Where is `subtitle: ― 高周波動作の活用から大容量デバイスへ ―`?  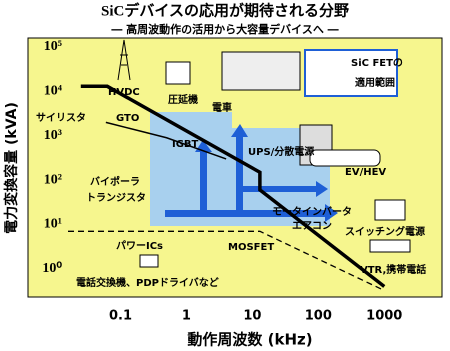
subtitle: ― 高周波動作の活用から大容量デバイスへ ― is located at coordinates (224, 29).